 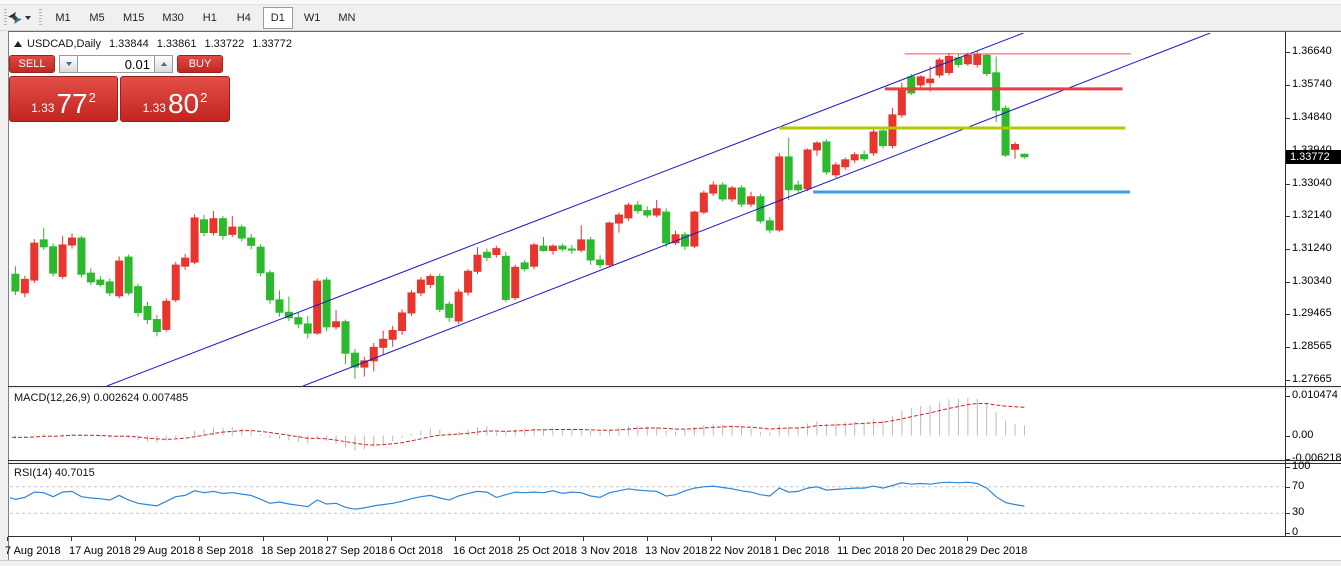 I want to click on tab-timeframe-H1: H1, so click(x=209, y=17).